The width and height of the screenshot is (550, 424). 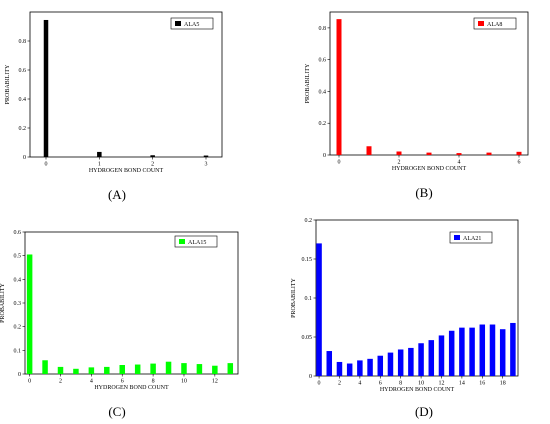 What do you see at coordinates (503, 384) in the screenshot?
I see `x-tick-label: 18` at bounding box center [503, 384].